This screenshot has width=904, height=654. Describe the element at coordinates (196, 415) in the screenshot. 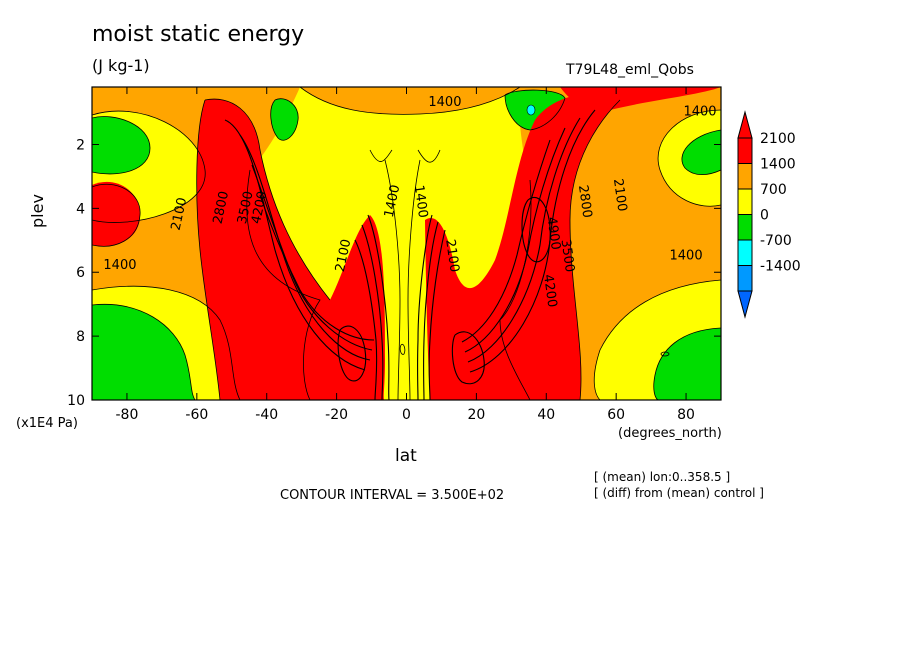

I see `x-tick-label: -60` at that location.